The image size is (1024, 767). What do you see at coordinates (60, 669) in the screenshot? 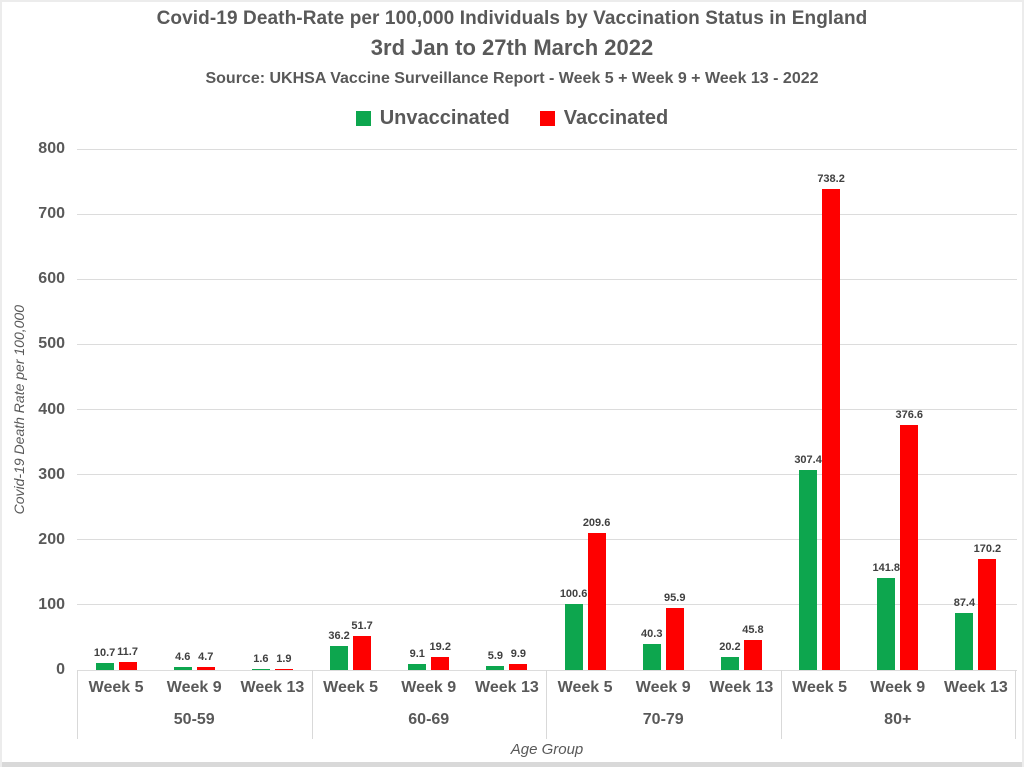
I see `y-tick-0: 0` at bounding box center [60, 669].